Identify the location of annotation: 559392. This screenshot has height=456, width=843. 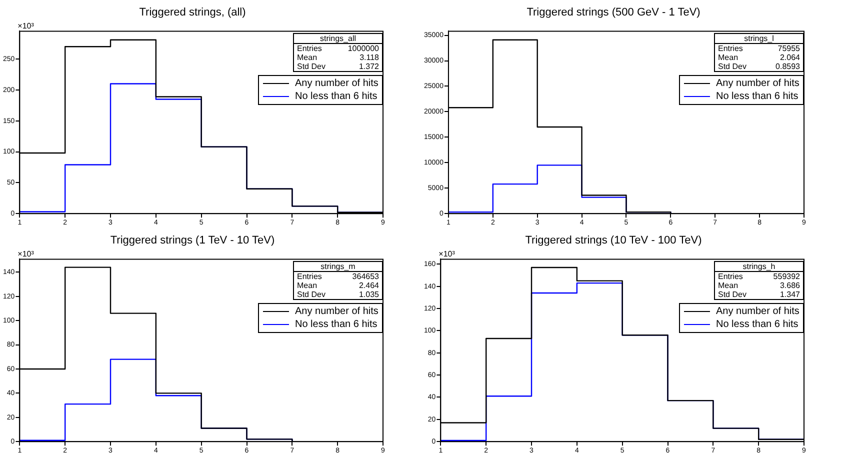
(786, 277).